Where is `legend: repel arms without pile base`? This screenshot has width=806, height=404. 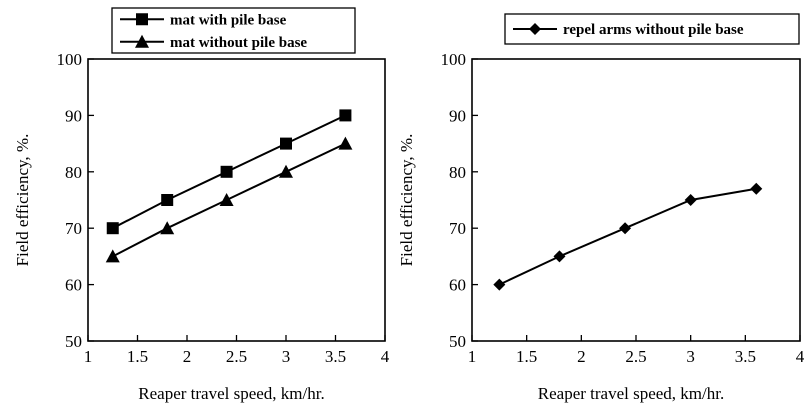 legend: repel arms without pile base is located at coordinates (652, 29).